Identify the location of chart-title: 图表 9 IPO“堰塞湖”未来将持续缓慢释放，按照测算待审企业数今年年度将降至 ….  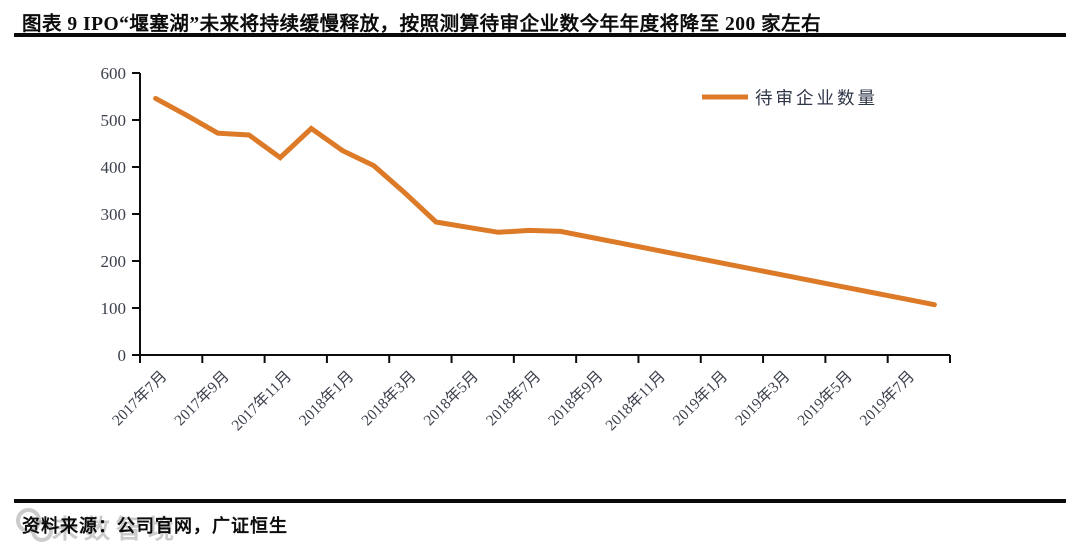
(422, 24).